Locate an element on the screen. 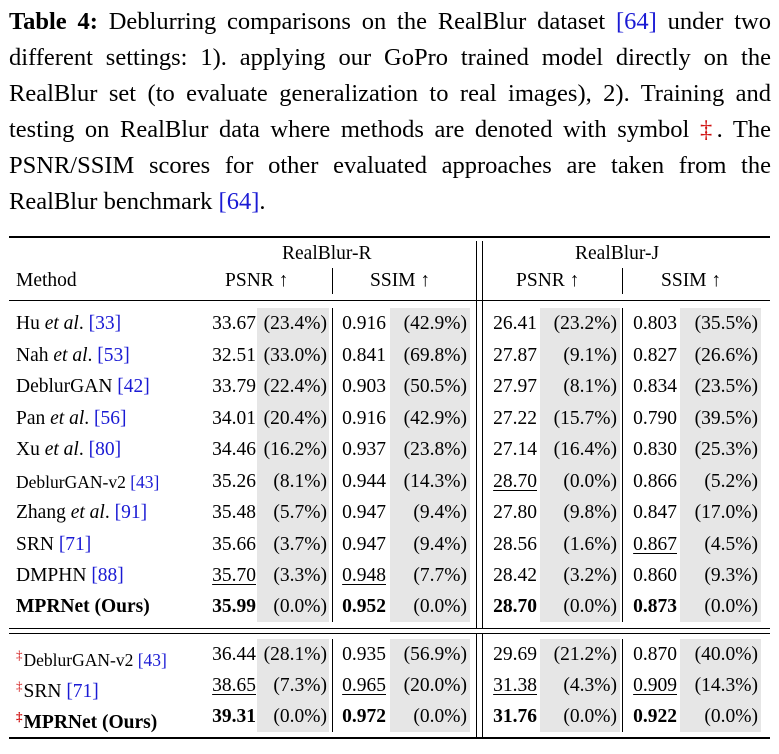 This screenshot has height=754, width=779. cell-j-ssim: 0.827 is located at coordinates (655, 355).